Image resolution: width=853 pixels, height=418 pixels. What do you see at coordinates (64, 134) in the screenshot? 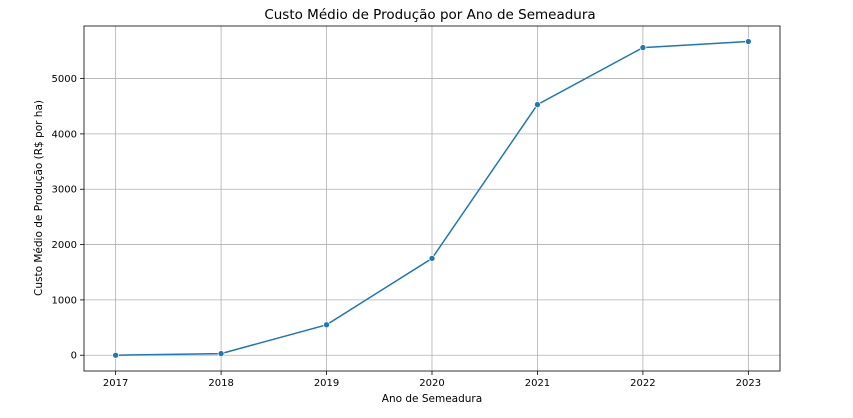
I see `y-tick-label: 4000` at bounding box center [64, 134].